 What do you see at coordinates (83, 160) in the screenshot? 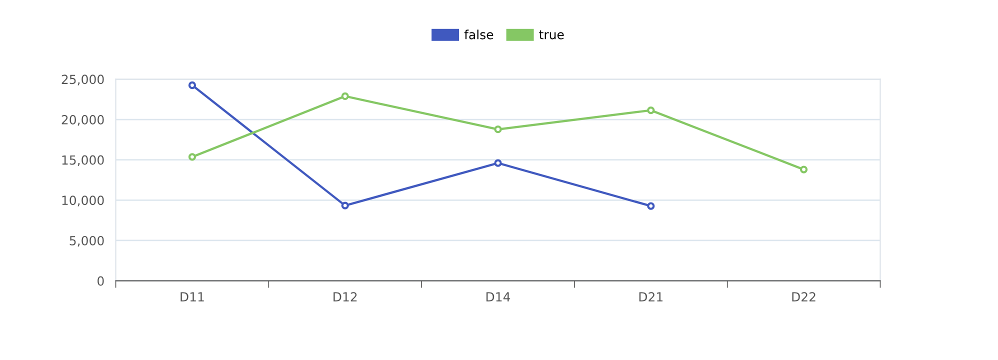
I see `y-tick-label: 15,000` at bounding box center [83, 160].